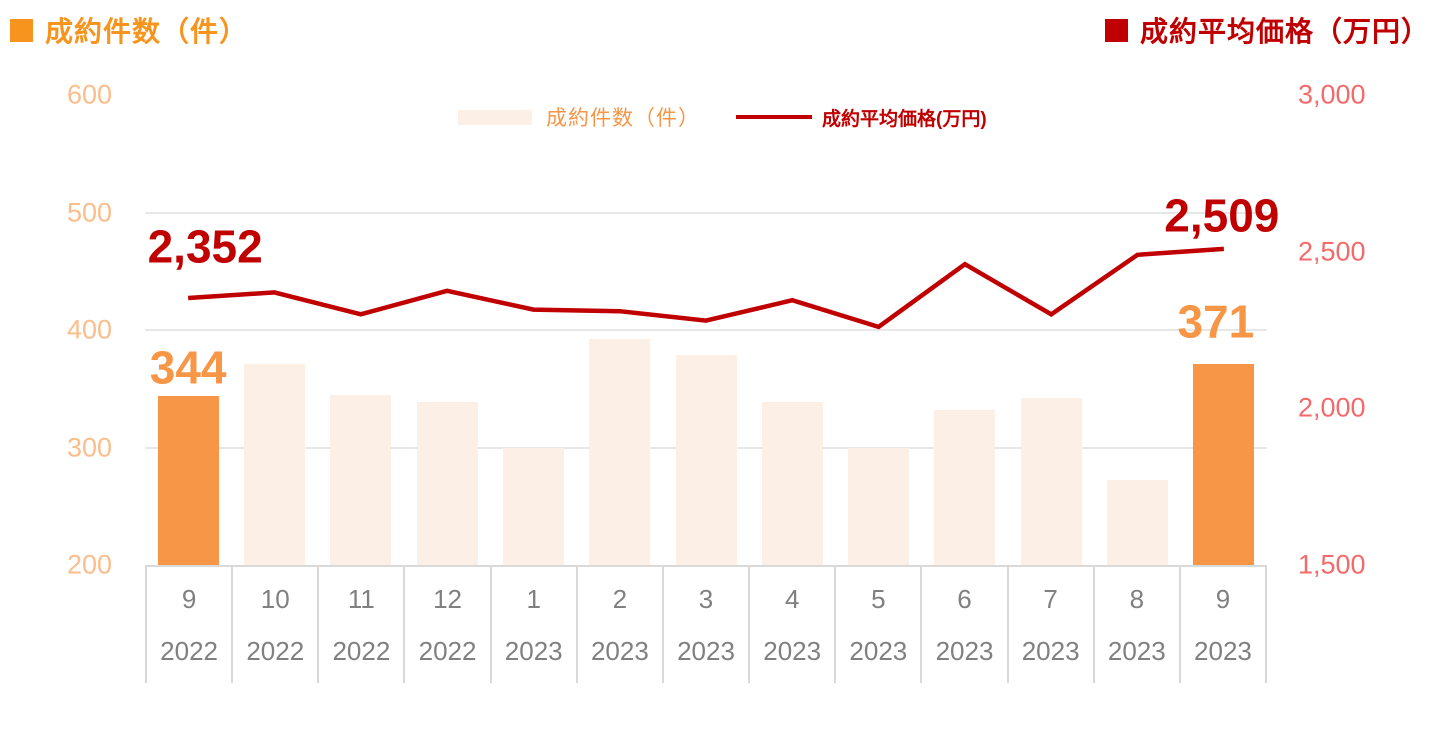 This screenshot has width=1440, height=738. What do you see at coordinates (1050, 599) in the screenshot?
I see `category-month-label: 7` at bounding box center [1050, 599].